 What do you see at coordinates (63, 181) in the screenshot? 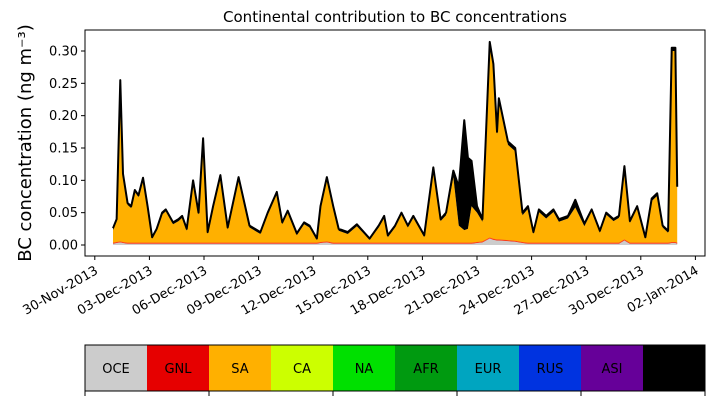
I see `y-tick-label: 0.10` at bounding box center [63, 181].